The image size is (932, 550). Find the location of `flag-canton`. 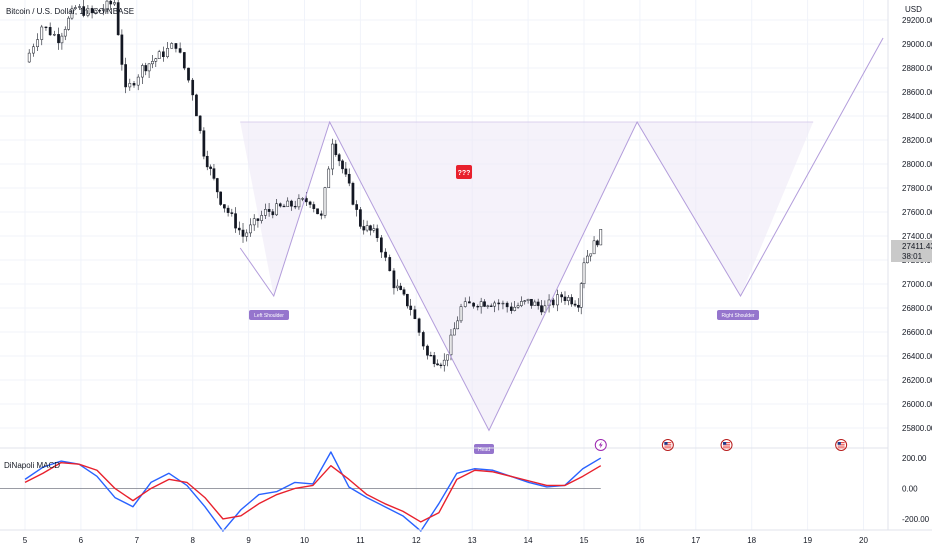

flag-canton is located at coordinates (725, 443).